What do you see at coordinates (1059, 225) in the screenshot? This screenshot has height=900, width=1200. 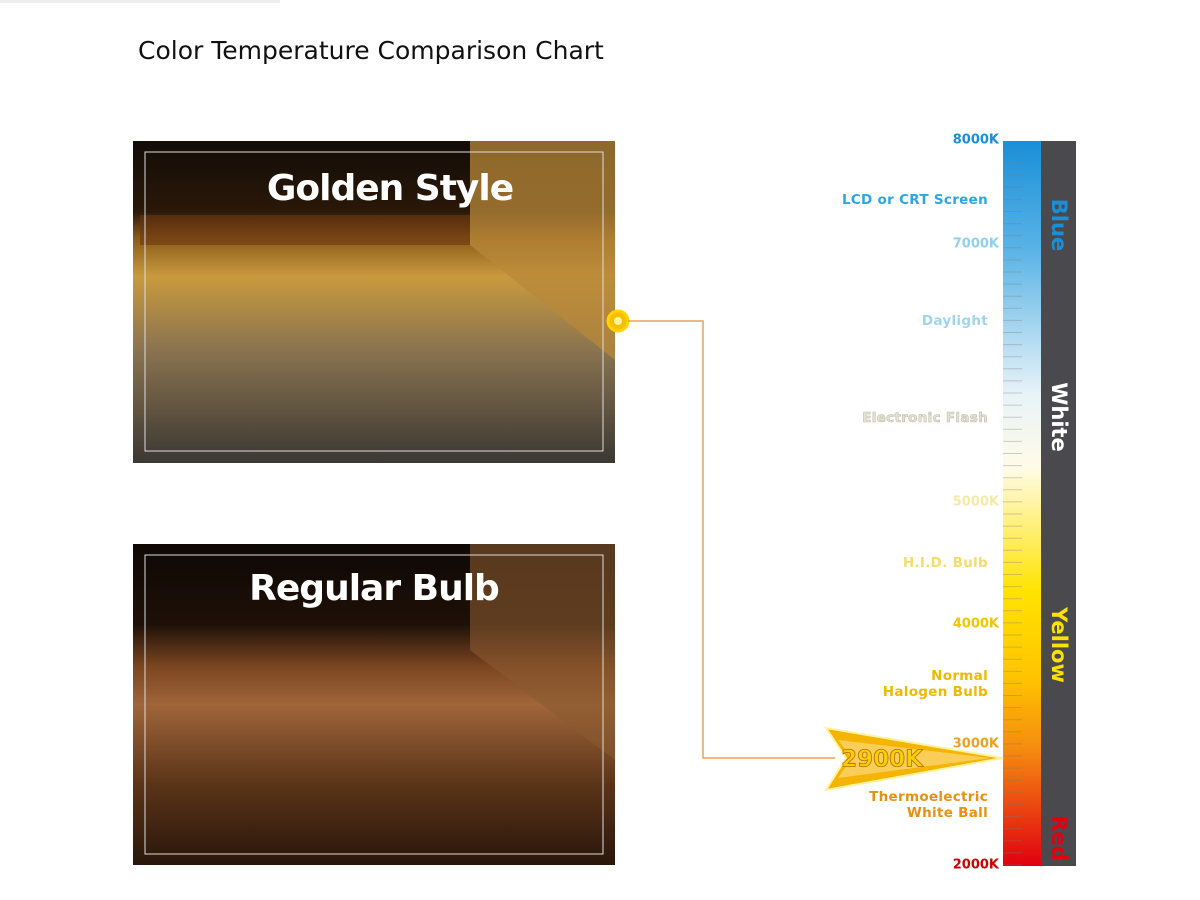 I see `band-label: Blue` at bounding box center [1059, 225].